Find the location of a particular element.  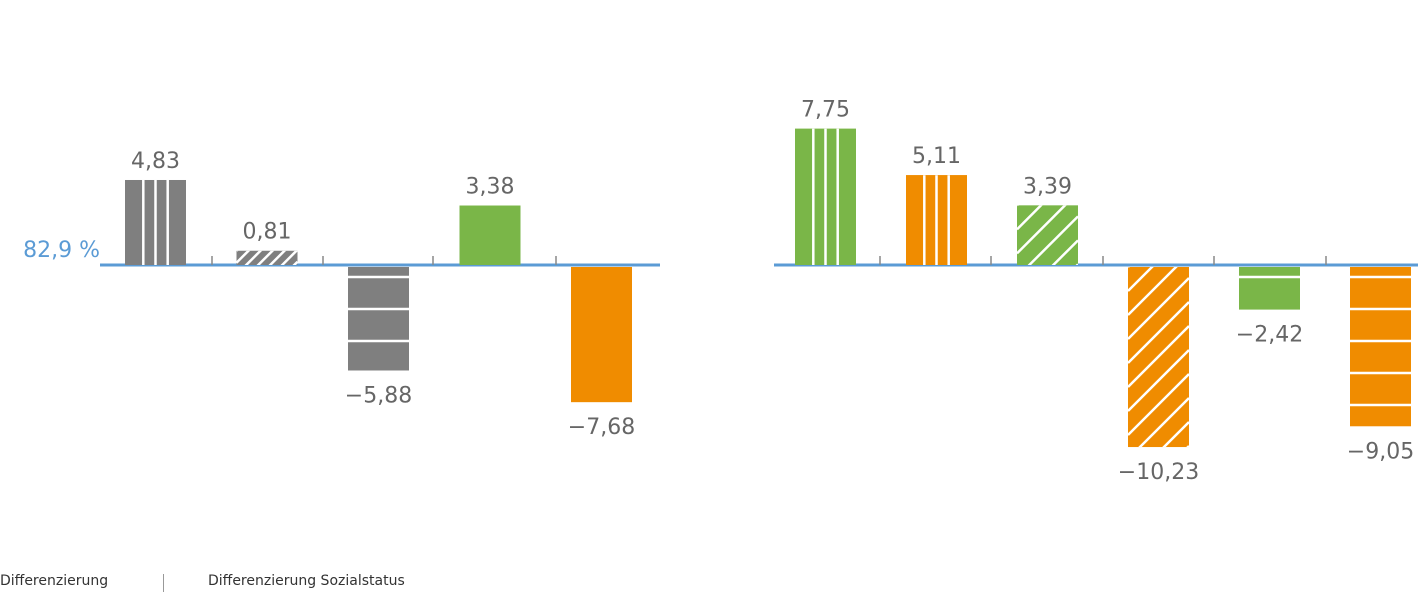

value-label: 3,38 is located at coordinates (490, 187).